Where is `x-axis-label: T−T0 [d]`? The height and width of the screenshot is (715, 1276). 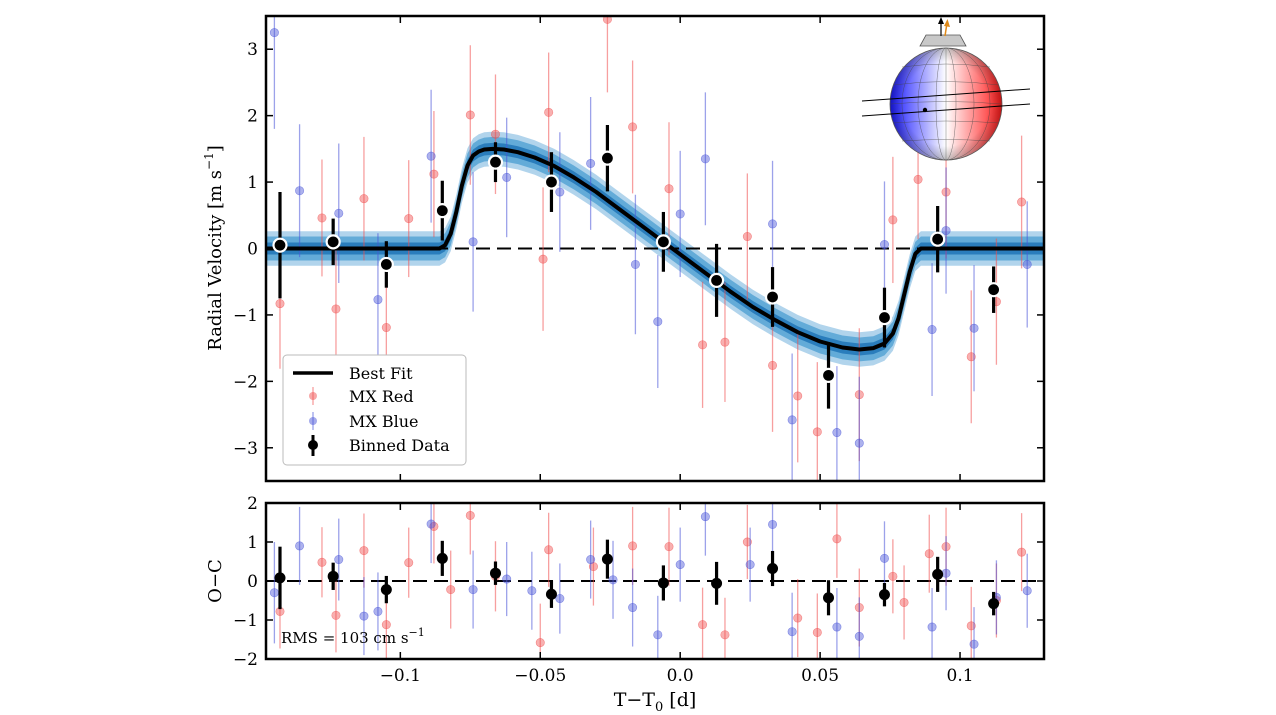 x-axis-label: T−T0 [d] is located at coordinates (655, 702).